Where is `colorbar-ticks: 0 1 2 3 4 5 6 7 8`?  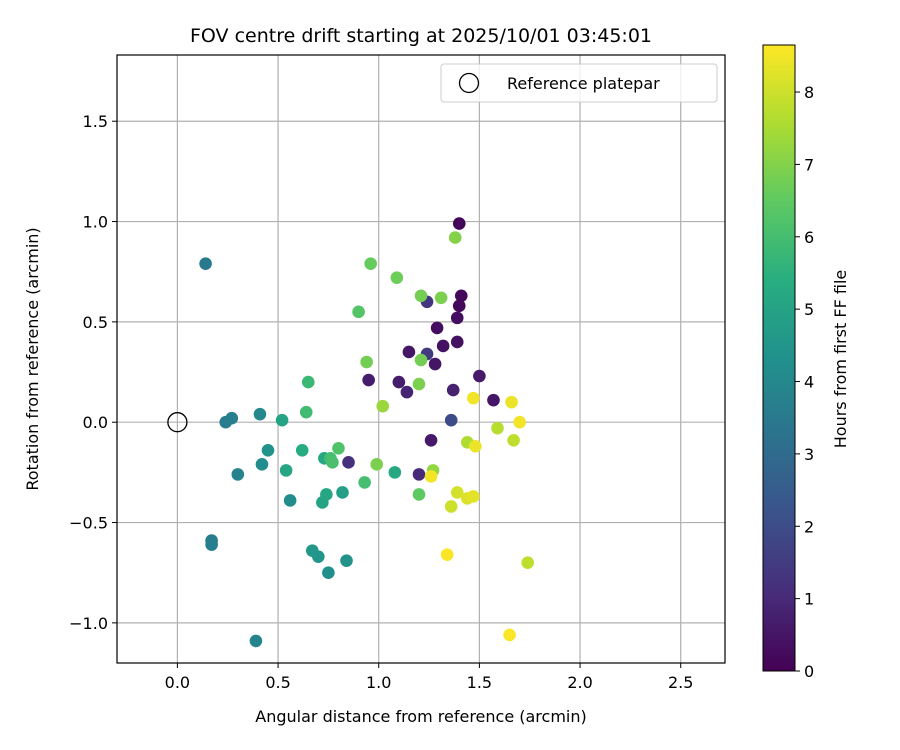
colorbar-ticks: 0 1 2 3 4 5 6 7 8 is located at coordinates (804, 382).